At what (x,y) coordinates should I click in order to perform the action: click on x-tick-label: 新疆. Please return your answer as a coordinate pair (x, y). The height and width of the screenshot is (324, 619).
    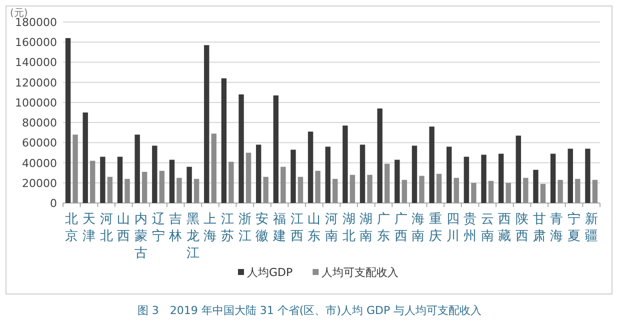
    Looking at the image, I should click on (591, 228).